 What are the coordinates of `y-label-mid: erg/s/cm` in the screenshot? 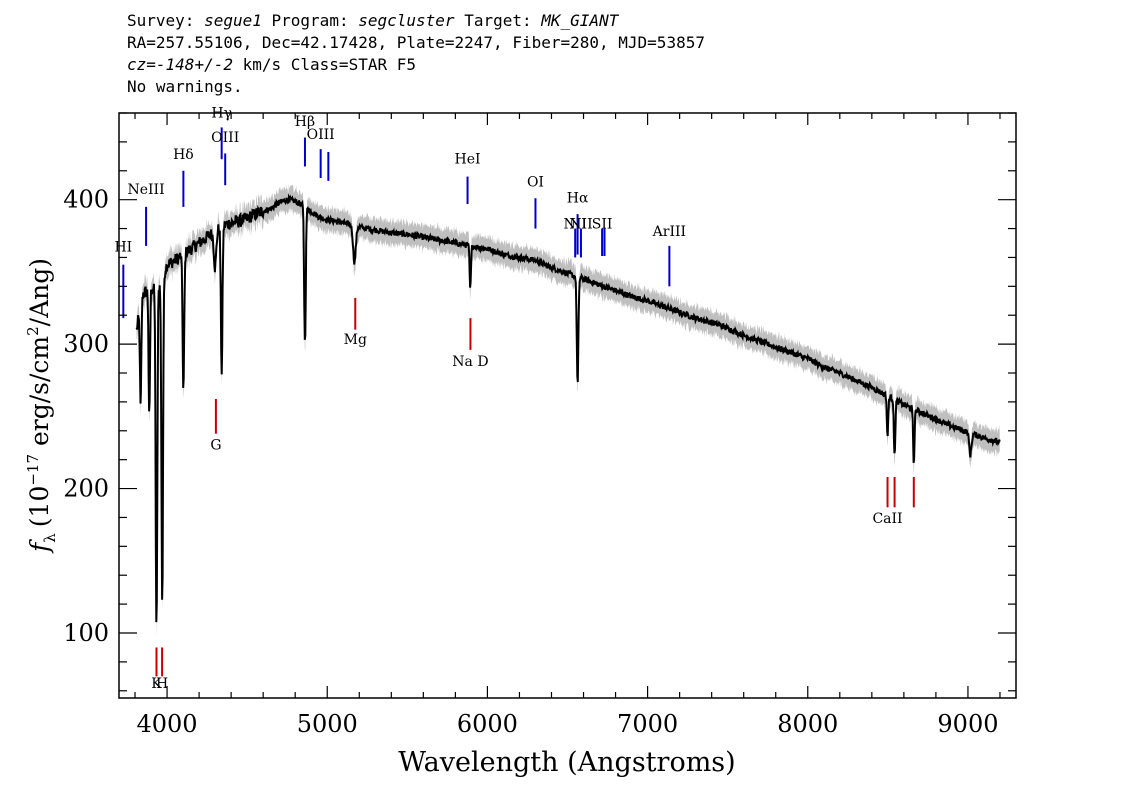 It's located at (39, 395).